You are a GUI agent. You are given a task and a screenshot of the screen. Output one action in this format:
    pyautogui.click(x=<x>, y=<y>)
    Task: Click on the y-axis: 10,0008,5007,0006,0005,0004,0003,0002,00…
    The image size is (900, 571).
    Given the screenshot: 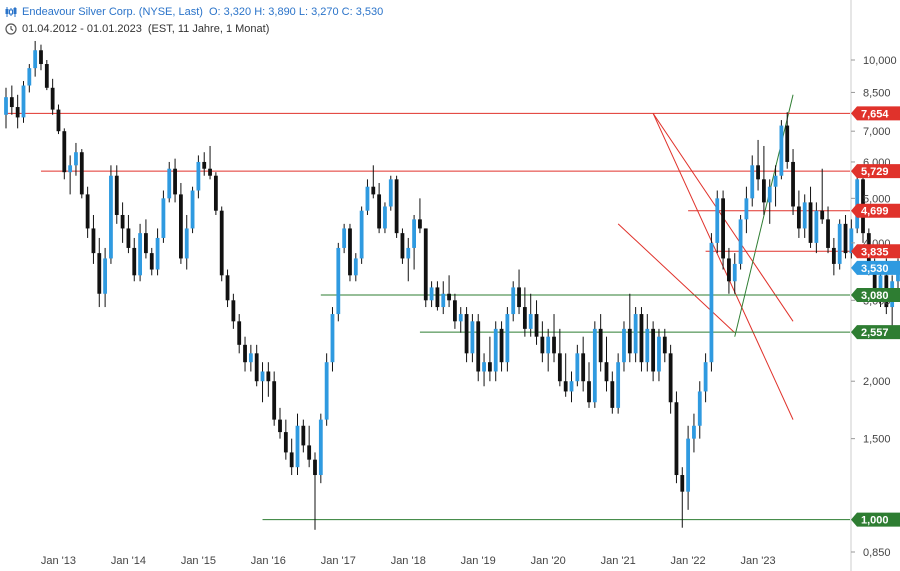 What is the action you would take?
    pyautogui.click(x=874, y=307)
    